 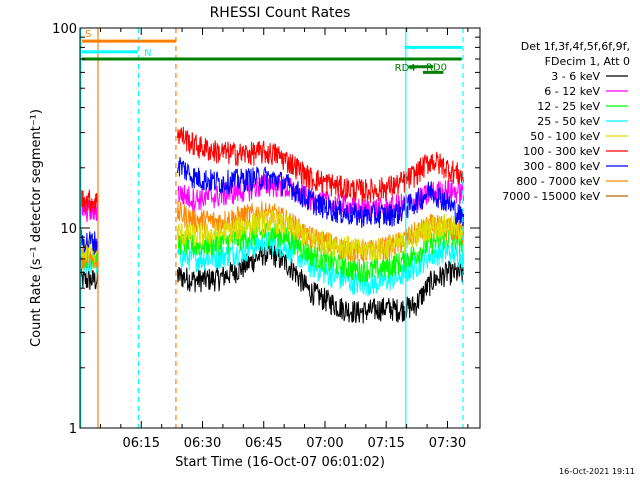 I want to click on legend-label: 3 - 6 keV, so click(x=575, y=76).